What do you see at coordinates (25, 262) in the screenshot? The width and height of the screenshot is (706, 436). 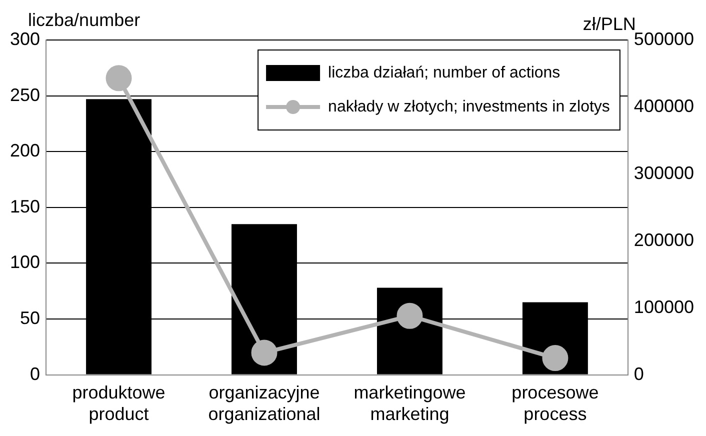 I see `y-tick-label: 100` at bounding box center [25, 262].